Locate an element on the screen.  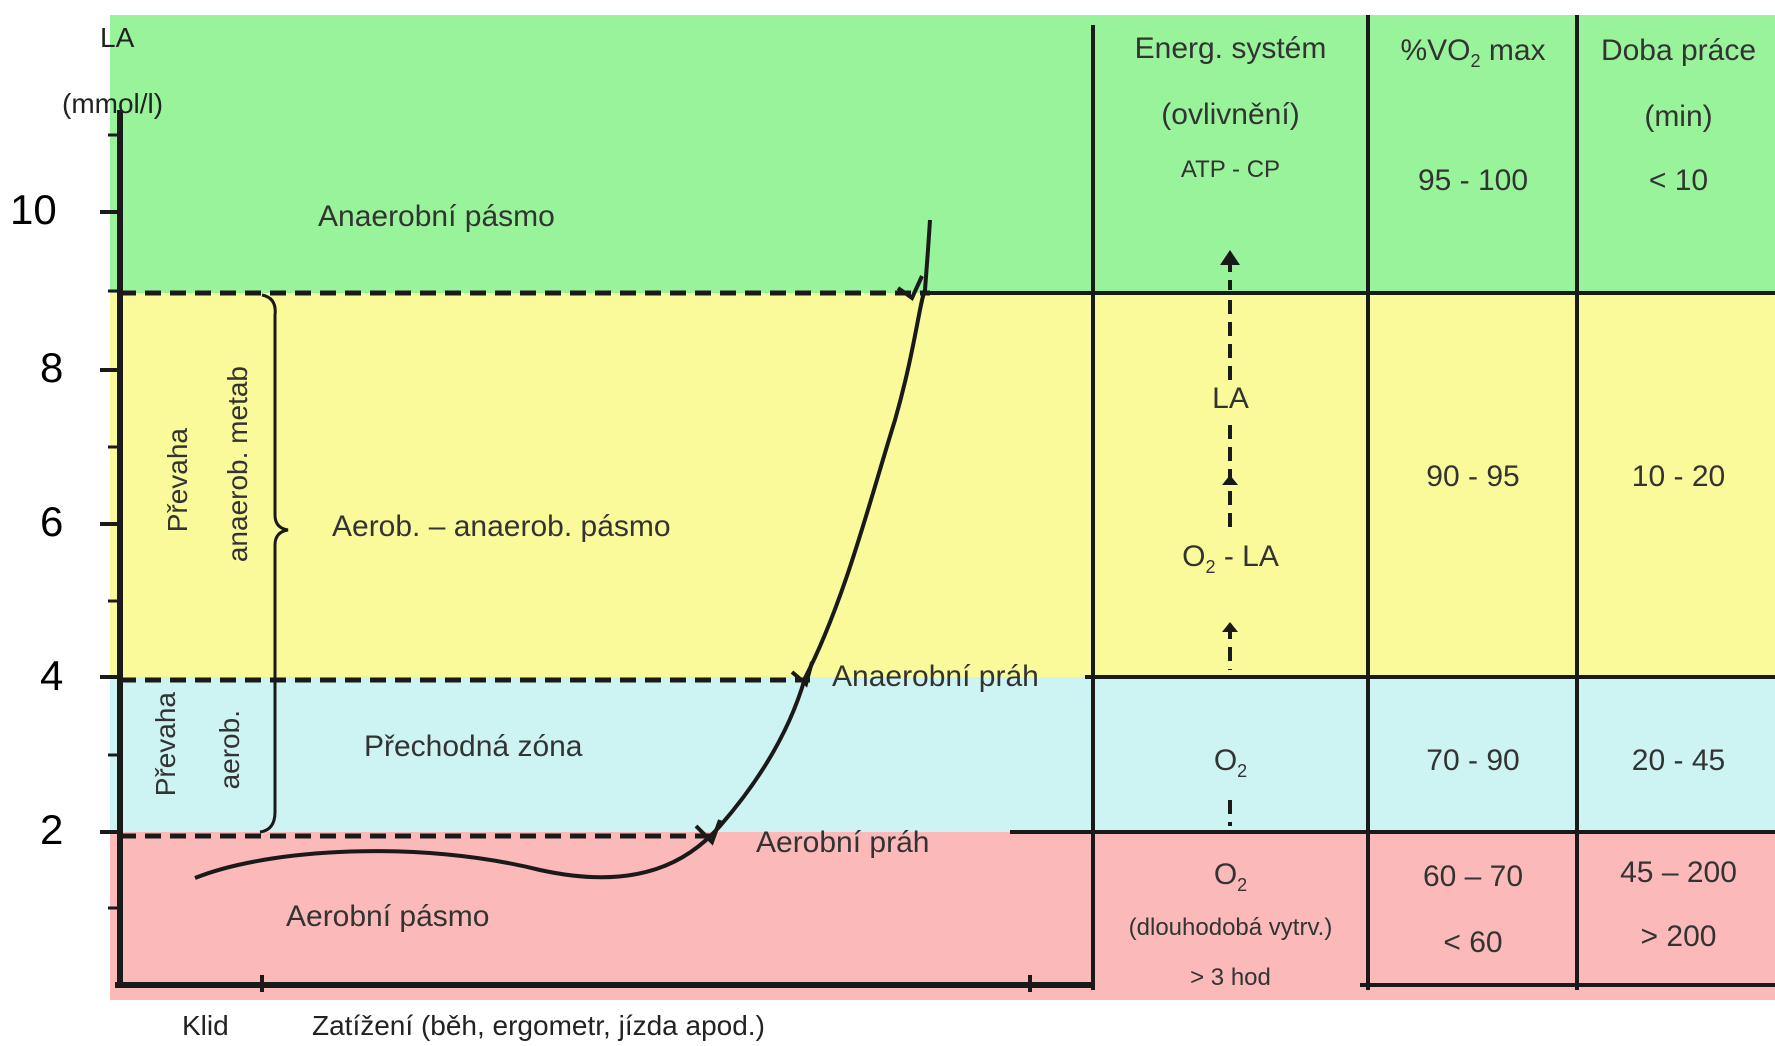
zone-transition-bg is located at coordinates (942, 754).